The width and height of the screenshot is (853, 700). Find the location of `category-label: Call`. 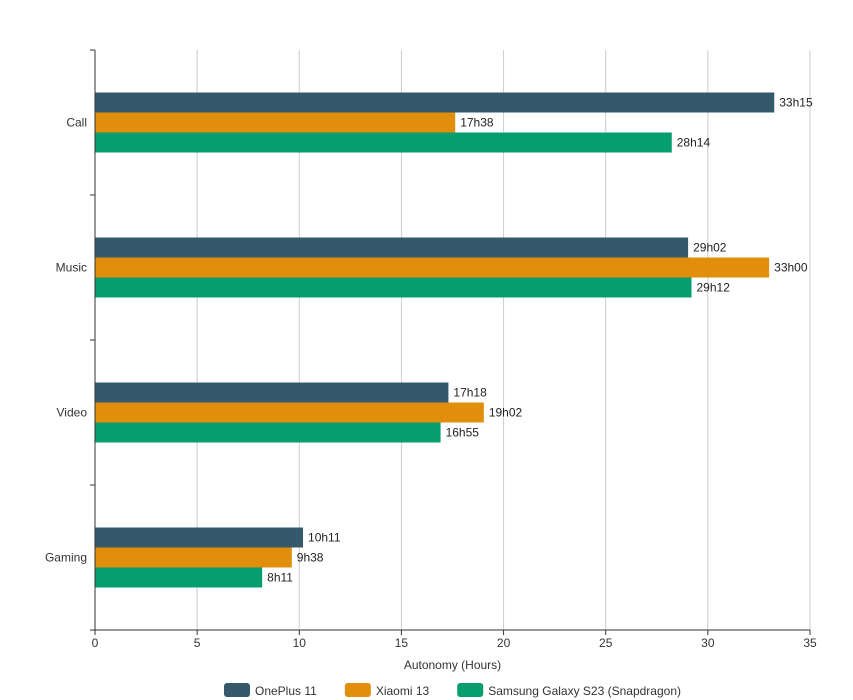

category-label: Call is located at coordinates (76, 123).